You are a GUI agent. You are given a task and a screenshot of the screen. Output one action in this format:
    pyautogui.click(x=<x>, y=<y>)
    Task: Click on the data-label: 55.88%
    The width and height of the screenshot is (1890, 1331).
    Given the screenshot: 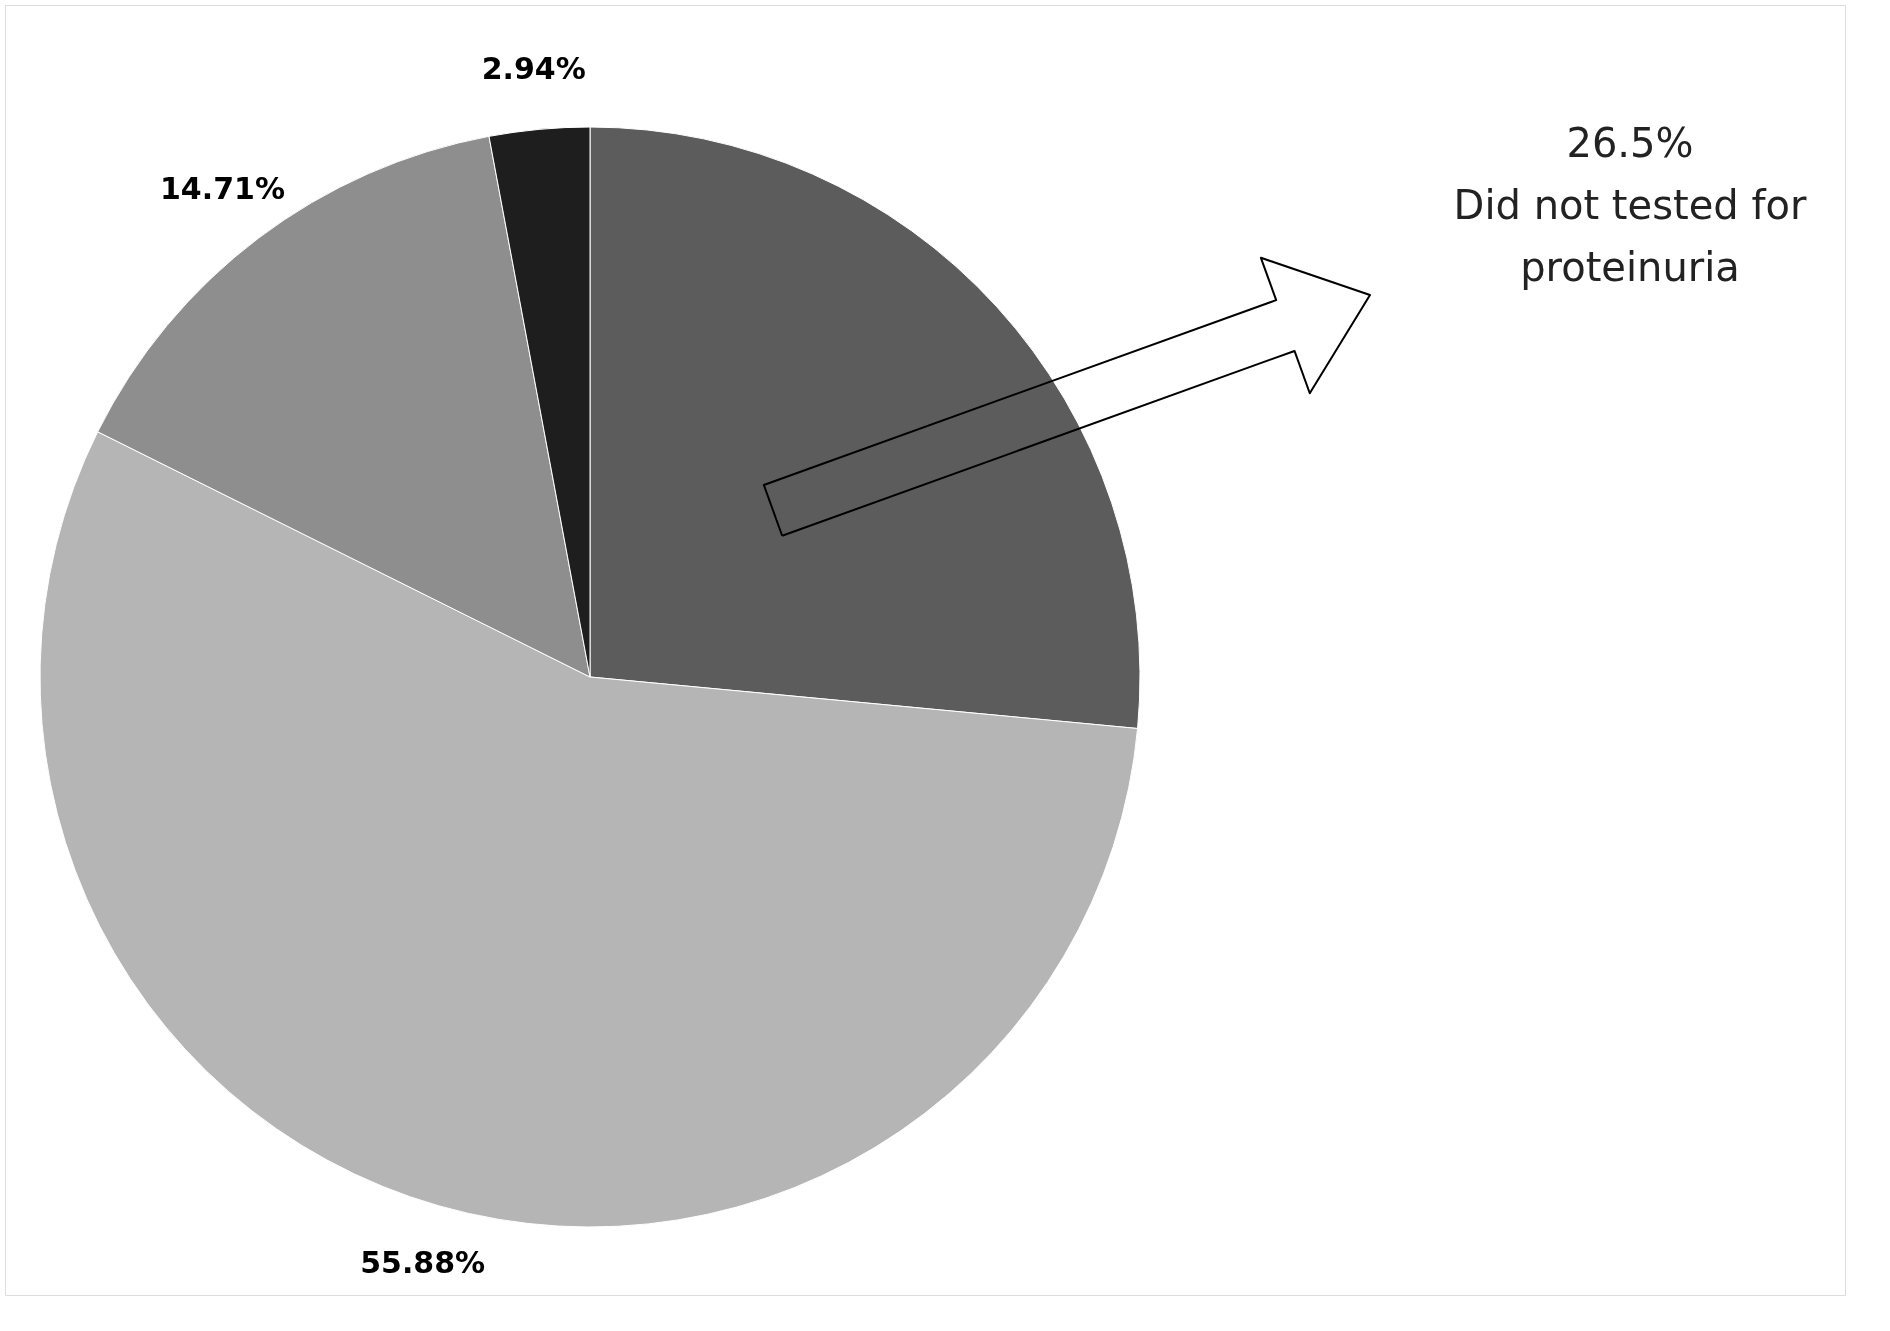 What is the action you would take?
    pyautogui.click(x=423, y=1262)
    